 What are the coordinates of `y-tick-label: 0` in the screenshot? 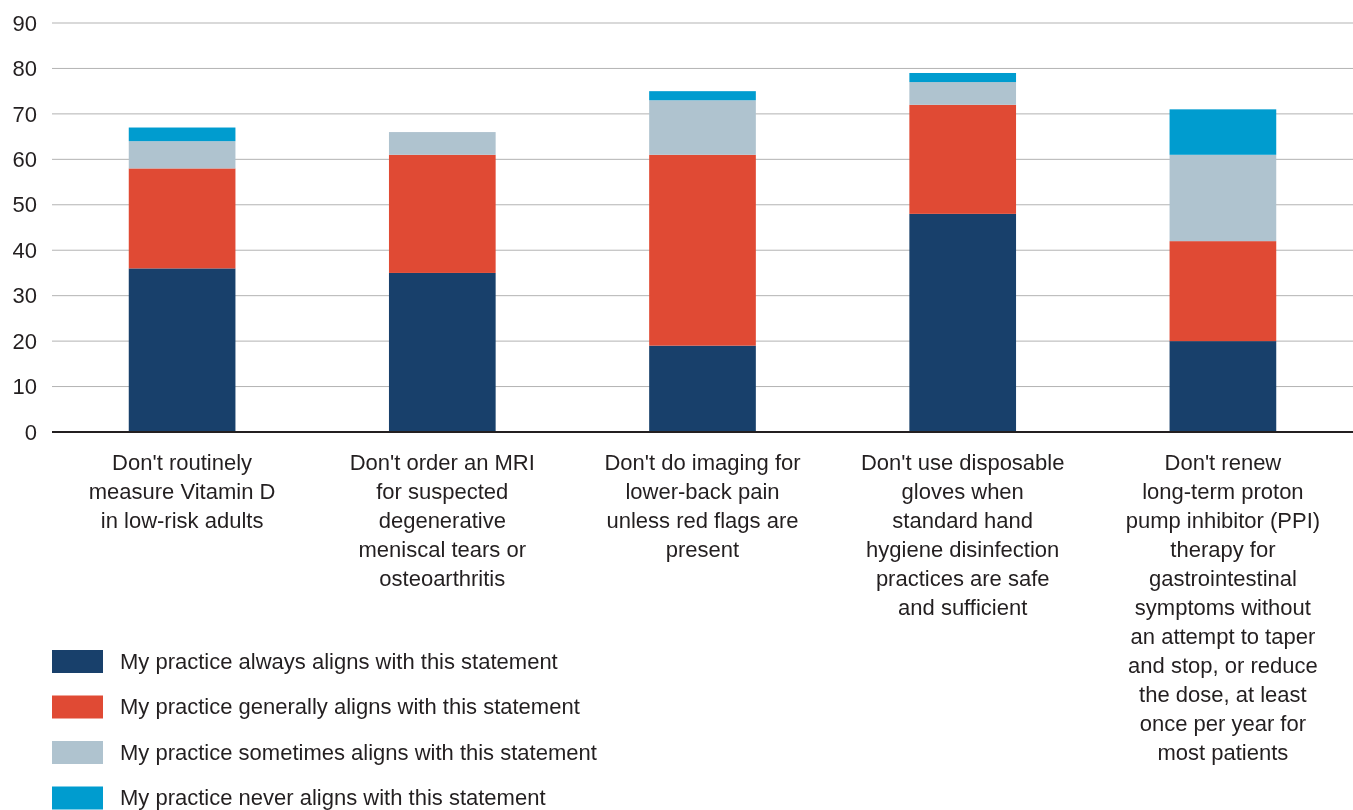 It's located at (30, 432).